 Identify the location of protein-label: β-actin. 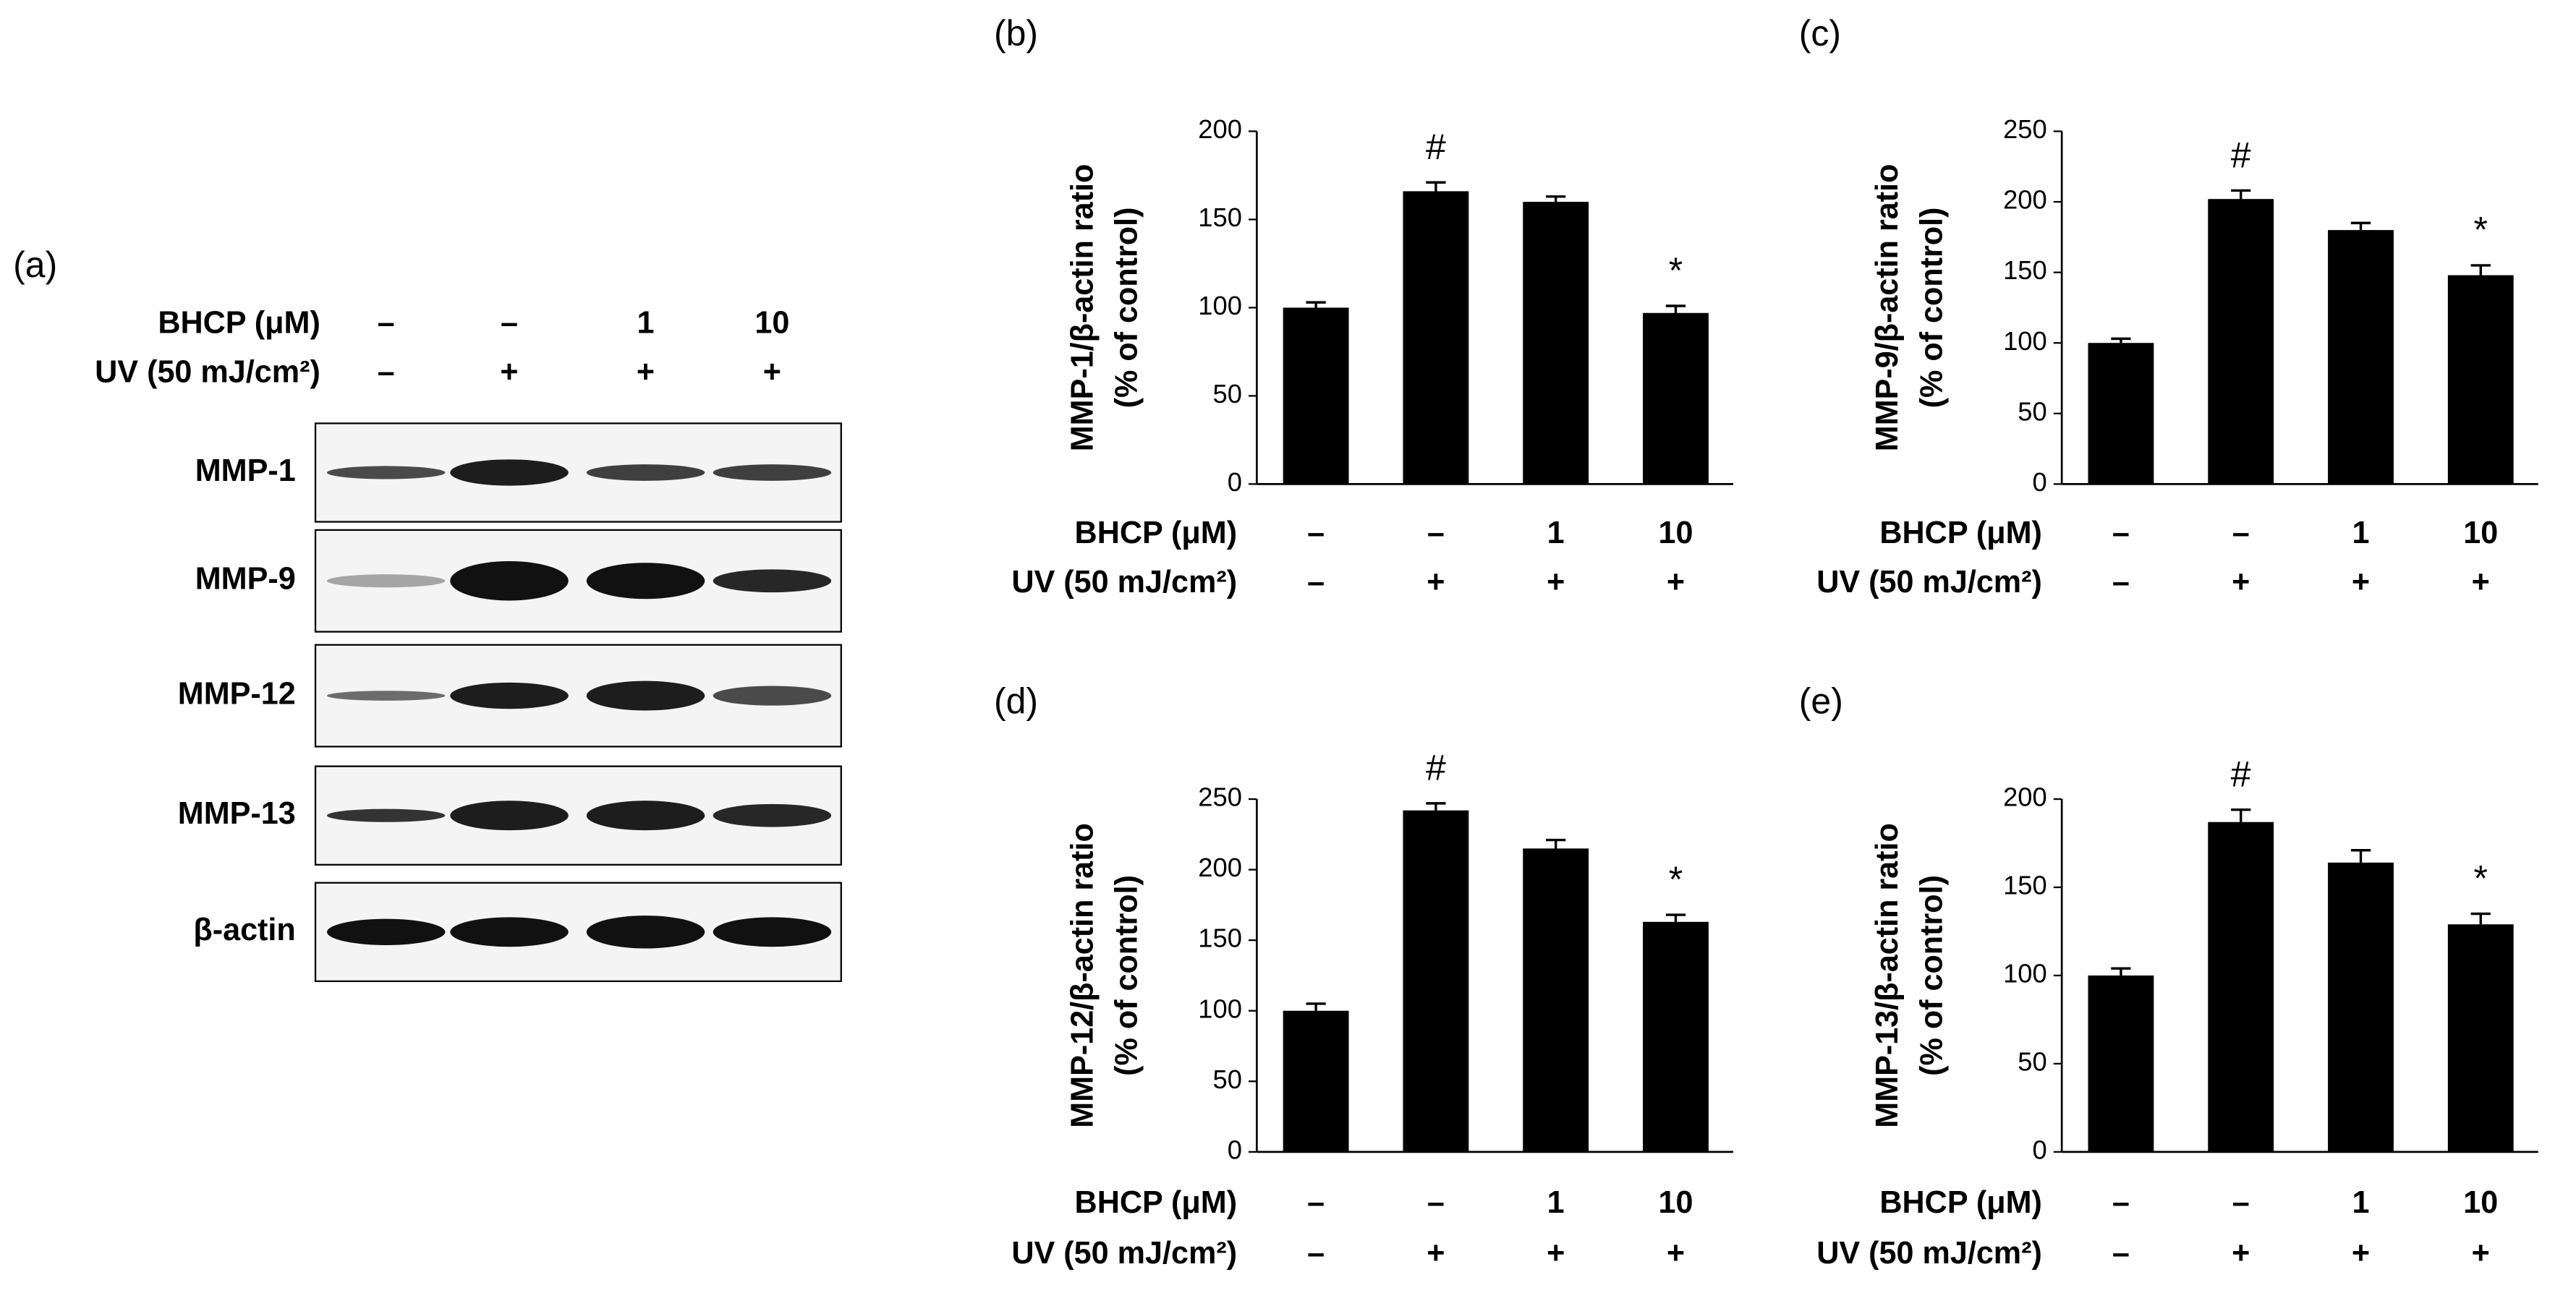
(244, 930).